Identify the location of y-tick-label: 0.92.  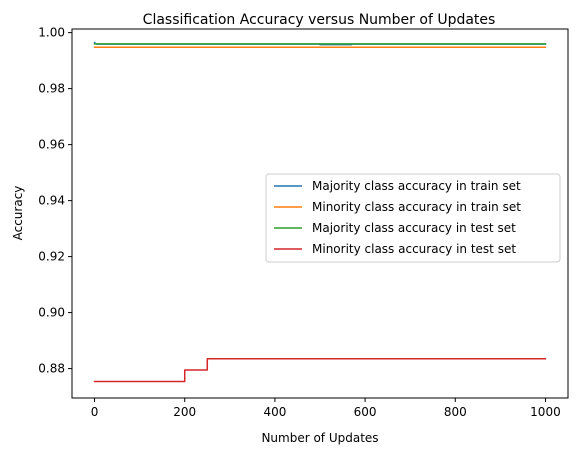
(51, 257).